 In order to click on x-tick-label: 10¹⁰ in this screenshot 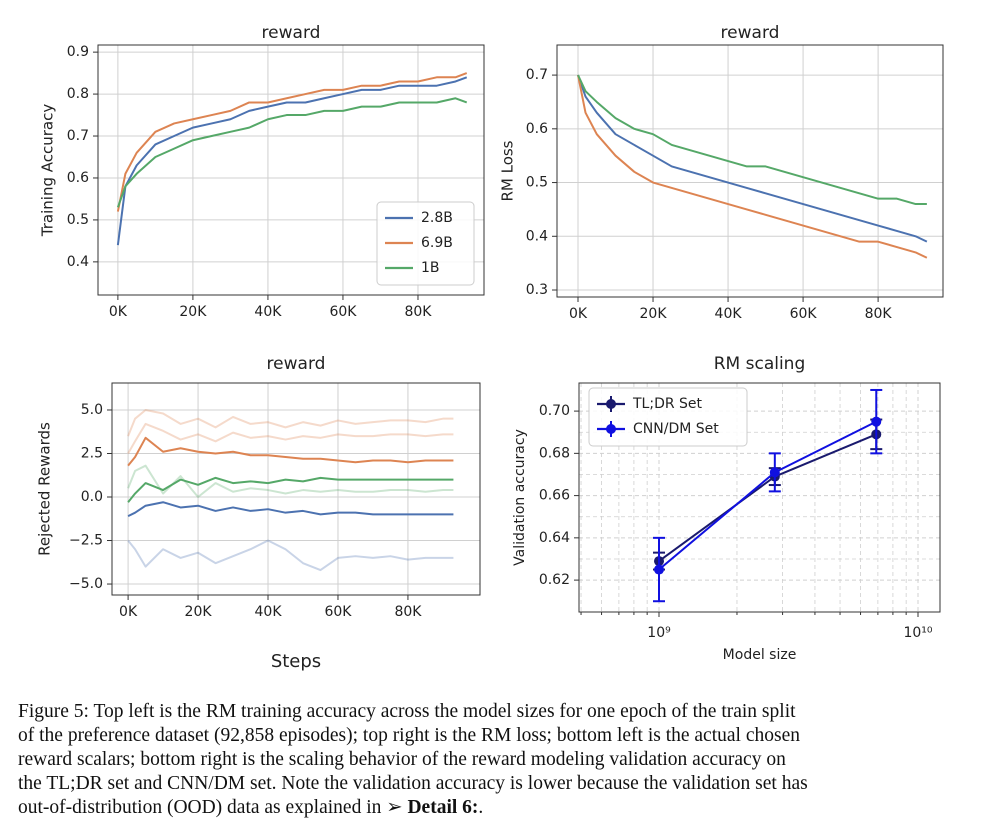, I will do `click(917, 633)`.